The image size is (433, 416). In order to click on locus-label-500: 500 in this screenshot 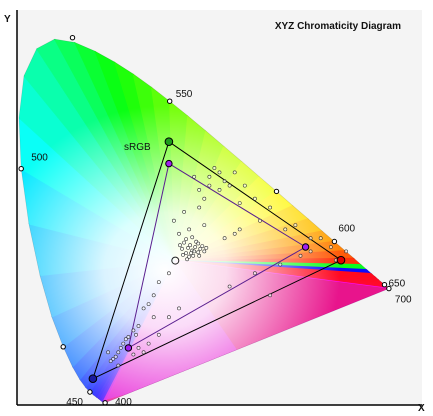, I will do `click(39, 158)`.